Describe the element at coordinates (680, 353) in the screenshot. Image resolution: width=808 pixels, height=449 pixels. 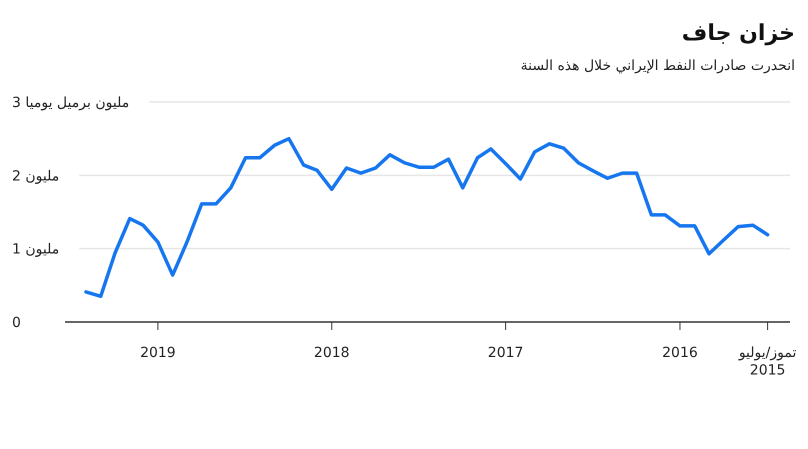
I see `x-tick-label: 2016` at that location.